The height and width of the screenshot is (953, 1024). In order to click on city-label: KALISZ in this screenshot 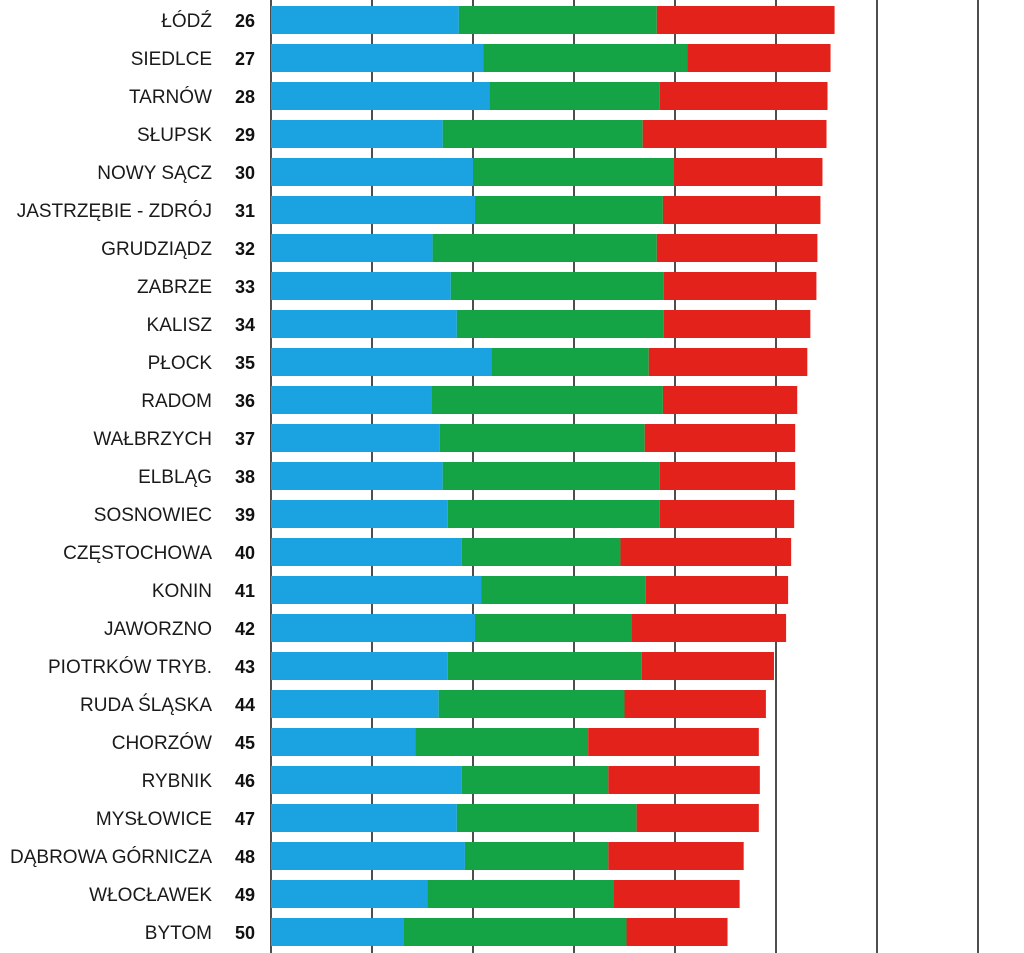, I will do `click(180, 325)`.